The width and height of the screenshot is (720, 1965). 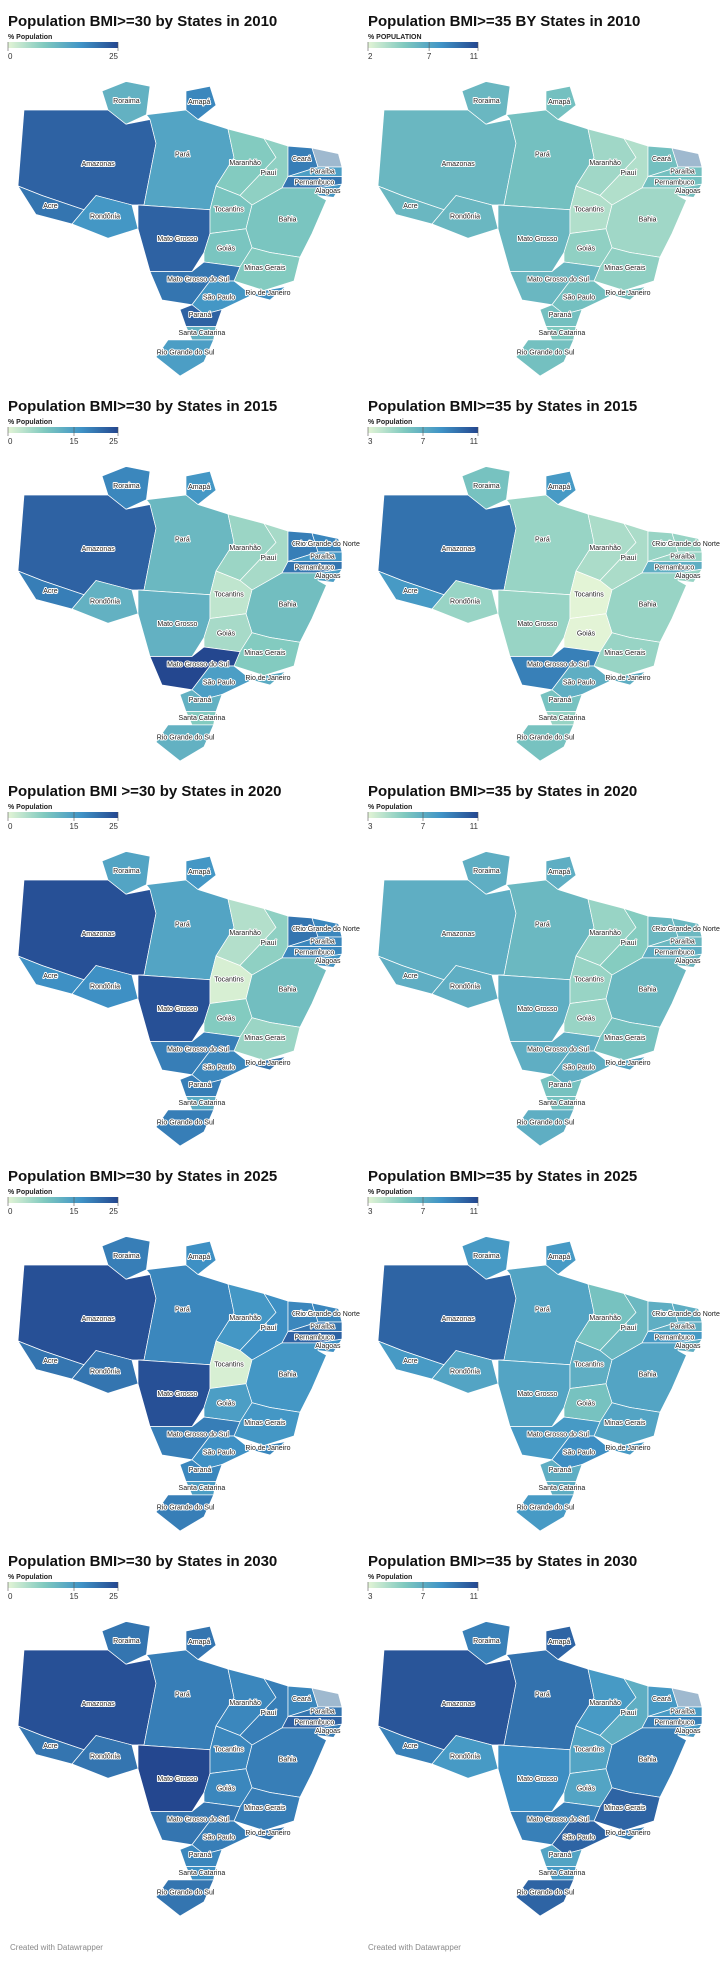 I want to click on legend-tick-label: 15, so click(x=74, y=1596).